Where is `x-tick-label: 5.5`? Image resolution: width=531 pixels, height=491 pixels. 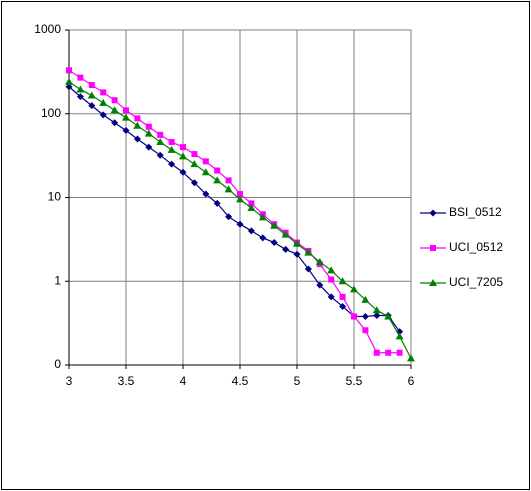
x-tick-label: 5.5 is located at coordinates (354, 381).